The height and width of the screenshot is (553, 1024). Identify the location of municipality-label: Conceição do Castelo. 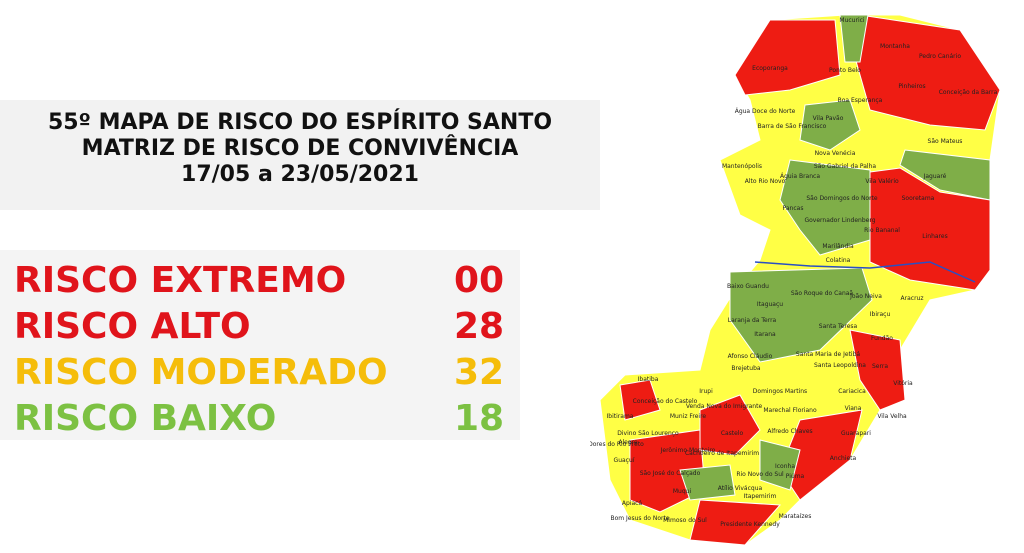
(665, 401).